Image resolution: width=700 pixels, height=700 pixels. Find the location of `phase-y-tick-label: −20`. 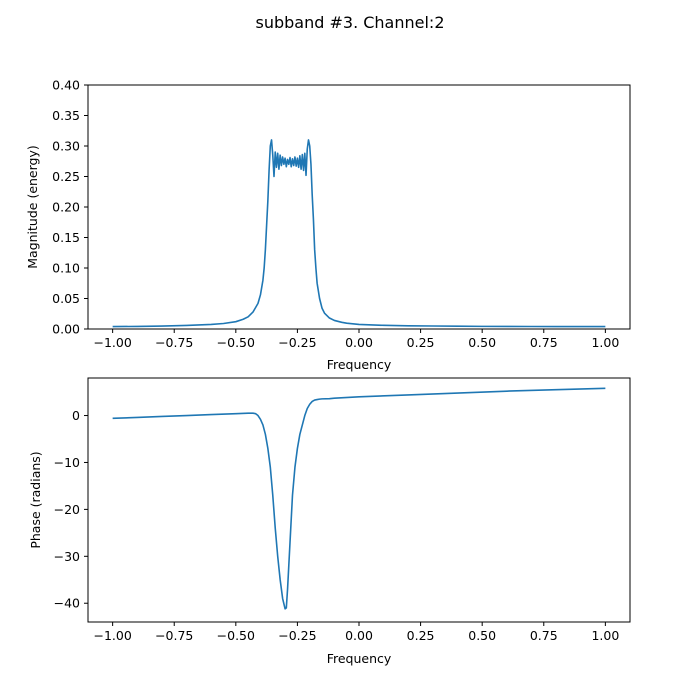

phase-y-tick-label: −20 is located at coordinates (67, 509).